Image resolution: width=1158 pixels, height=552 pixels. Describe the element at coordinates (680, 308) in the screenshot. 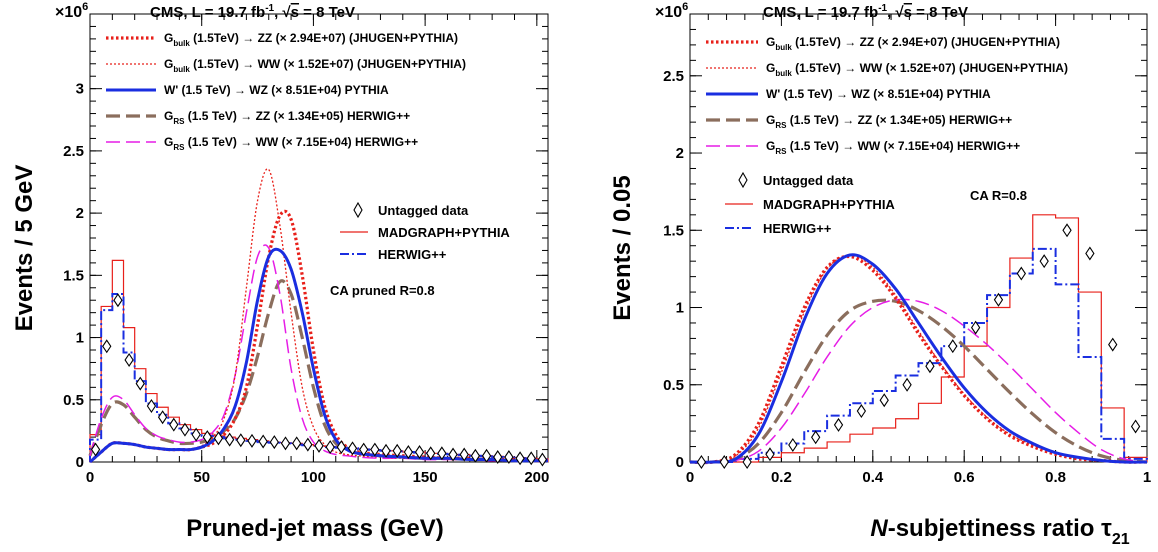

I see `panel-2-y-tick-label: 1` at that location.